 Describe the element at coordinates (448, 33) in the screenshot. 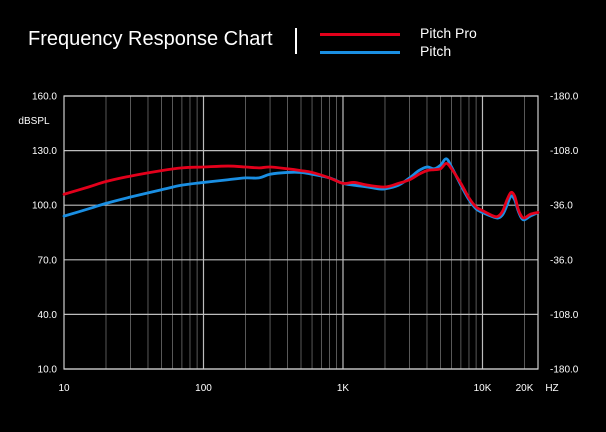

I see `legend-label-pitch-pro: Pitch Pro` at that location.